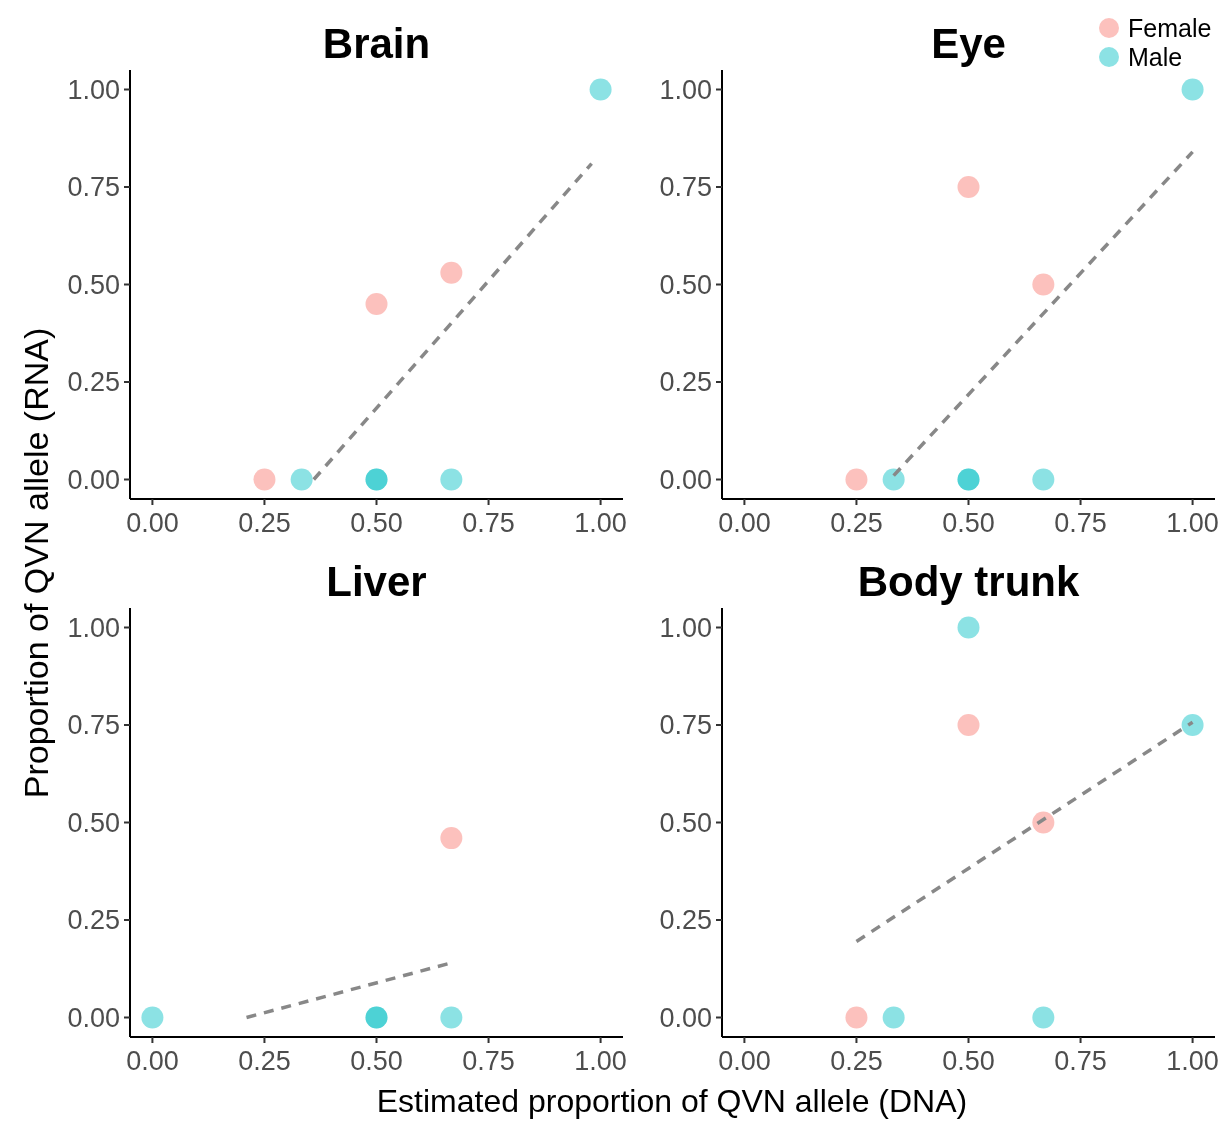  I want to click on chart-title: Body trunk, so click(968, 581).